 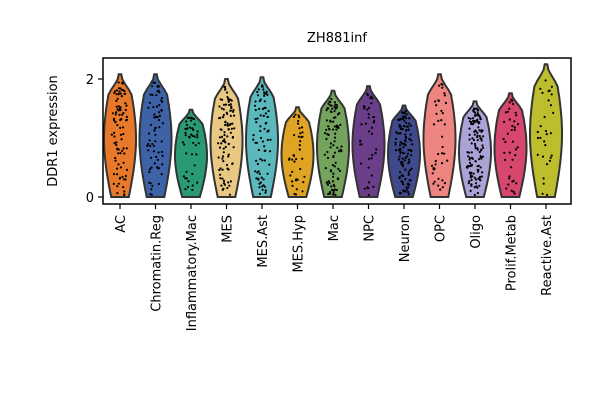 What do you see at coordinates (94, 139) in the screenshot?
I see `y-axis: 02` at bounding box center [94, 139].